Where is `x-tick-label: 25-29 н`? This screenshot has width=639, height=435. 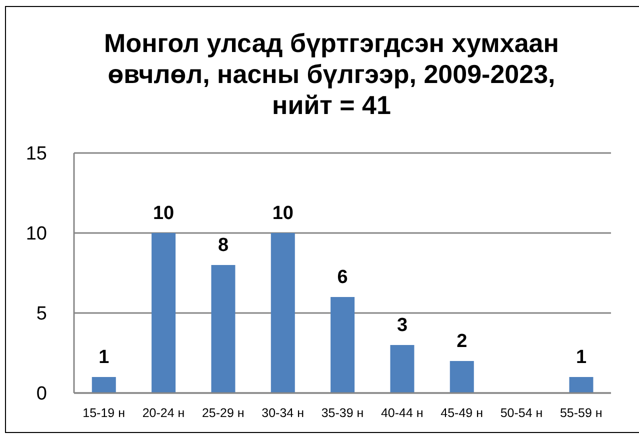
x-tick-label: 25-29 н is located at coordinates (223, 413).